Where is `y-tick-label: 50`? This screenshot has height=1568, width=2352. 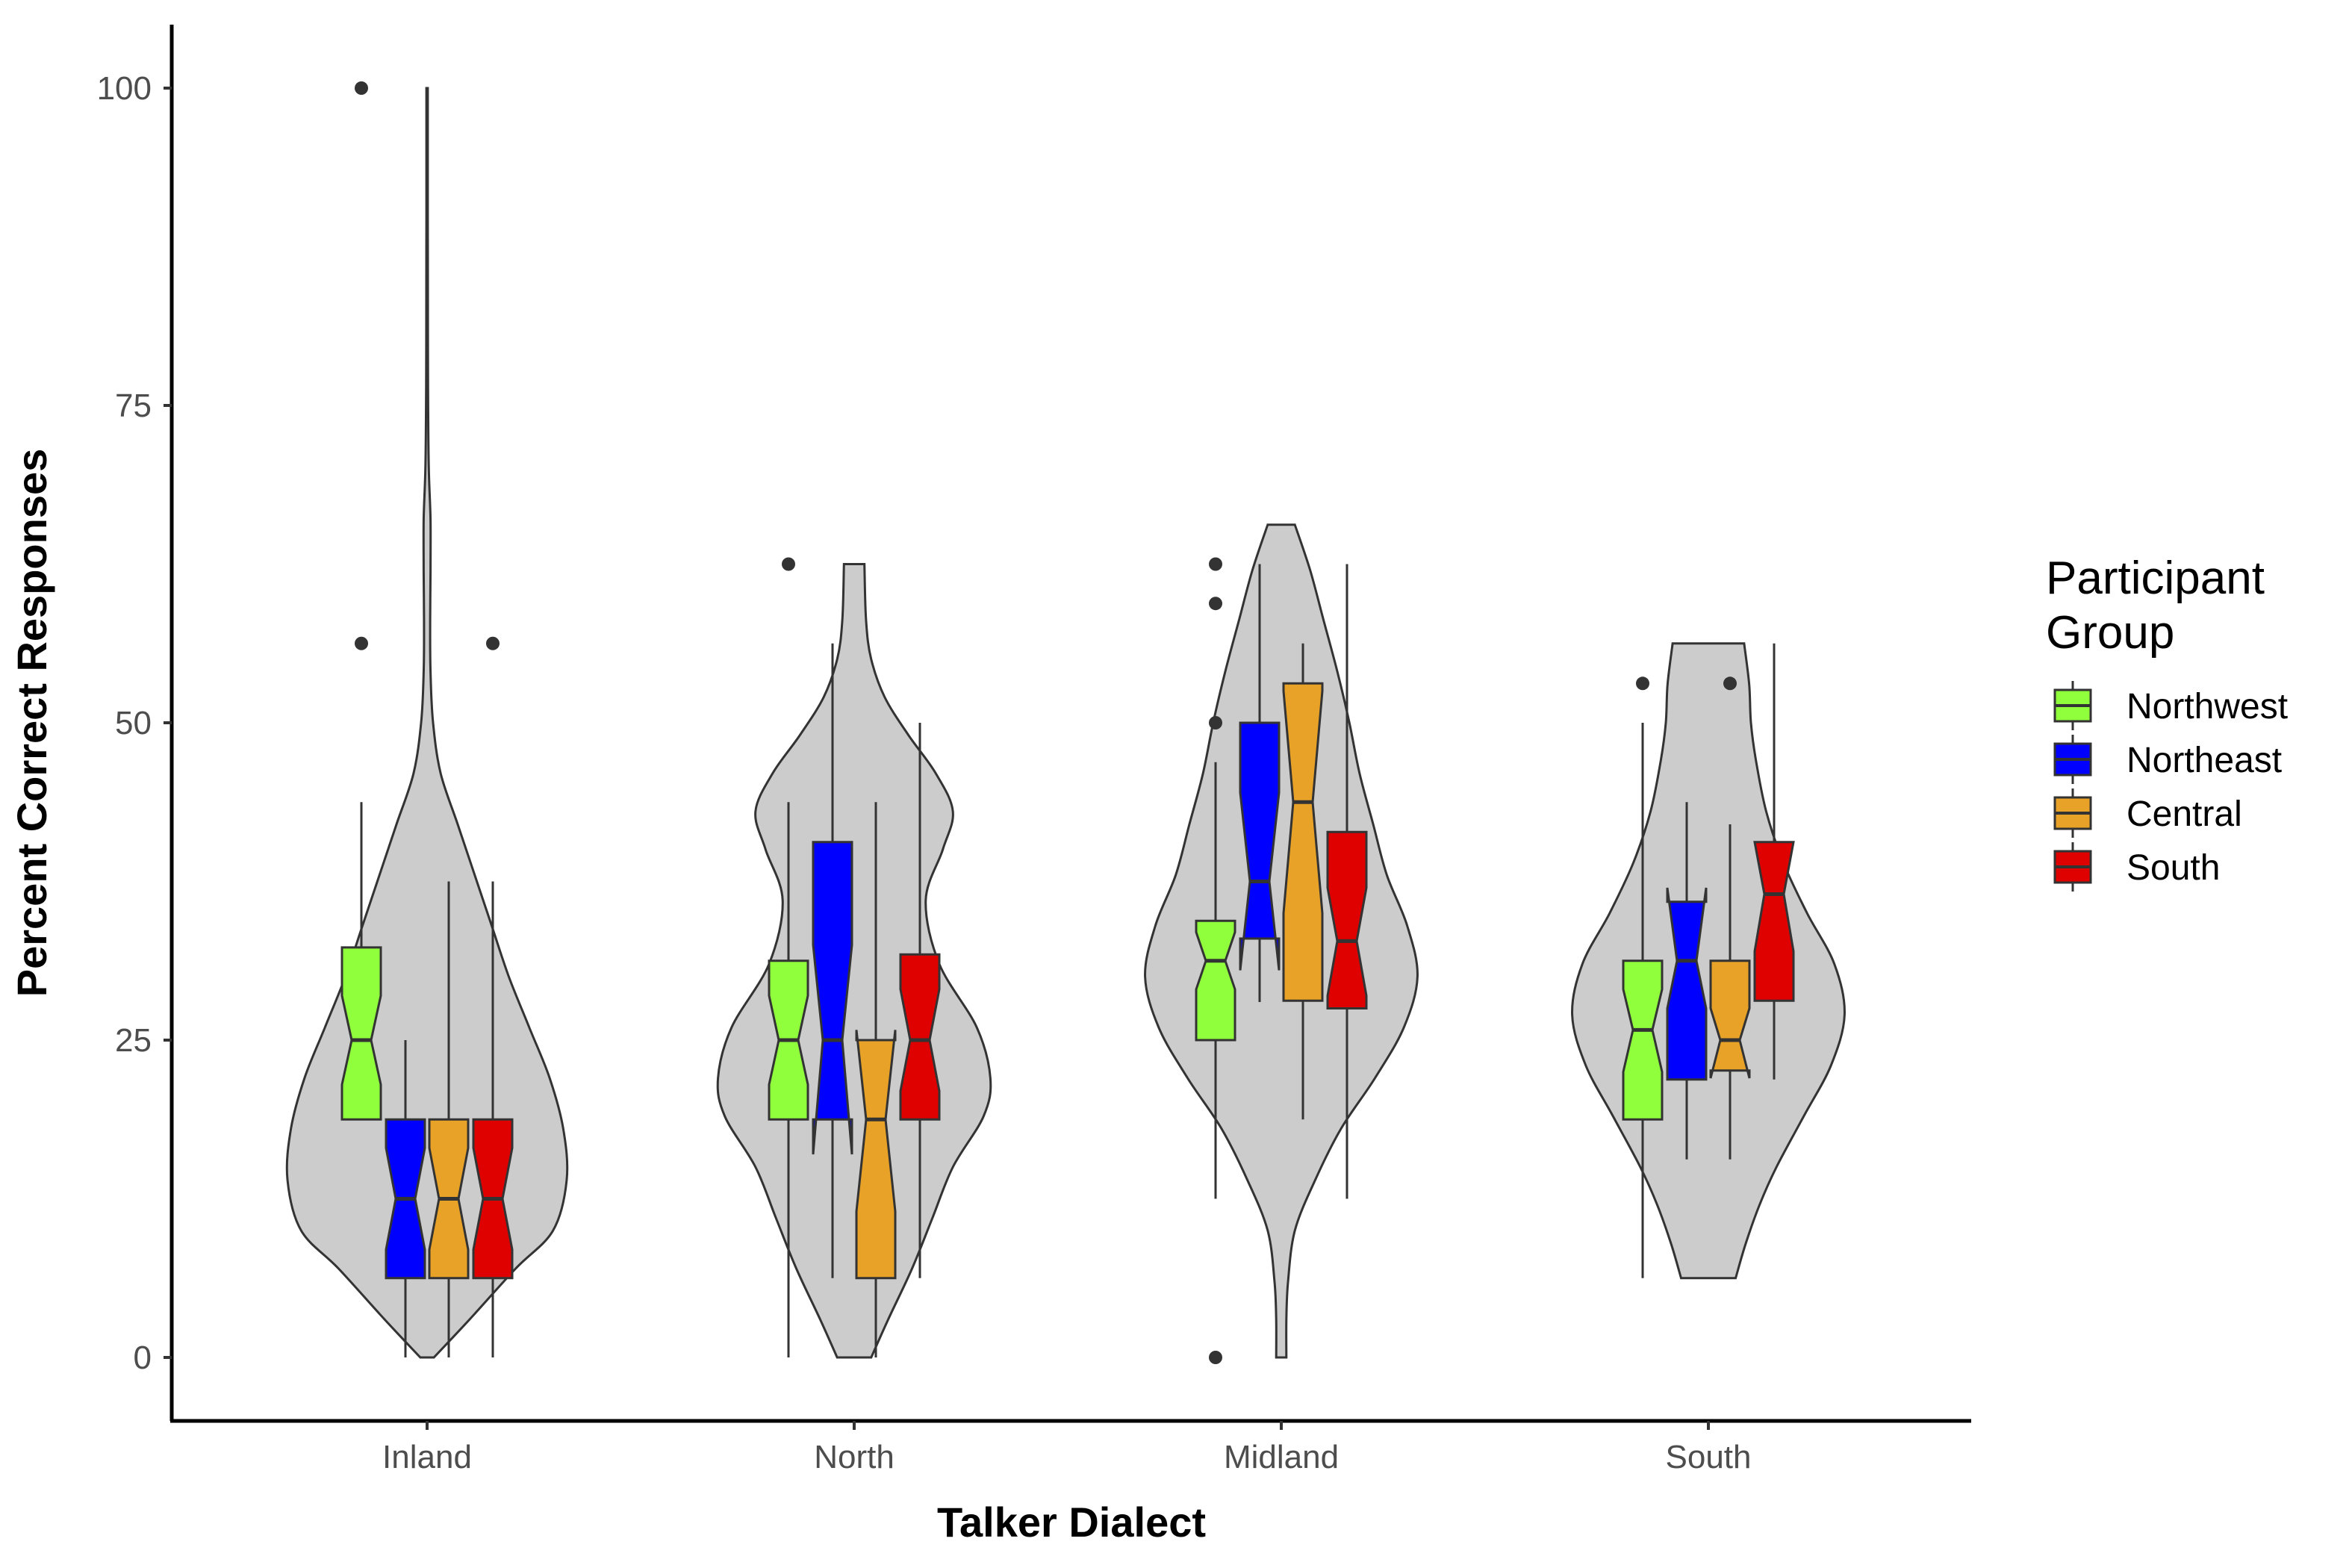 y-tick-label: 50 is located at coordinates (133, 723).